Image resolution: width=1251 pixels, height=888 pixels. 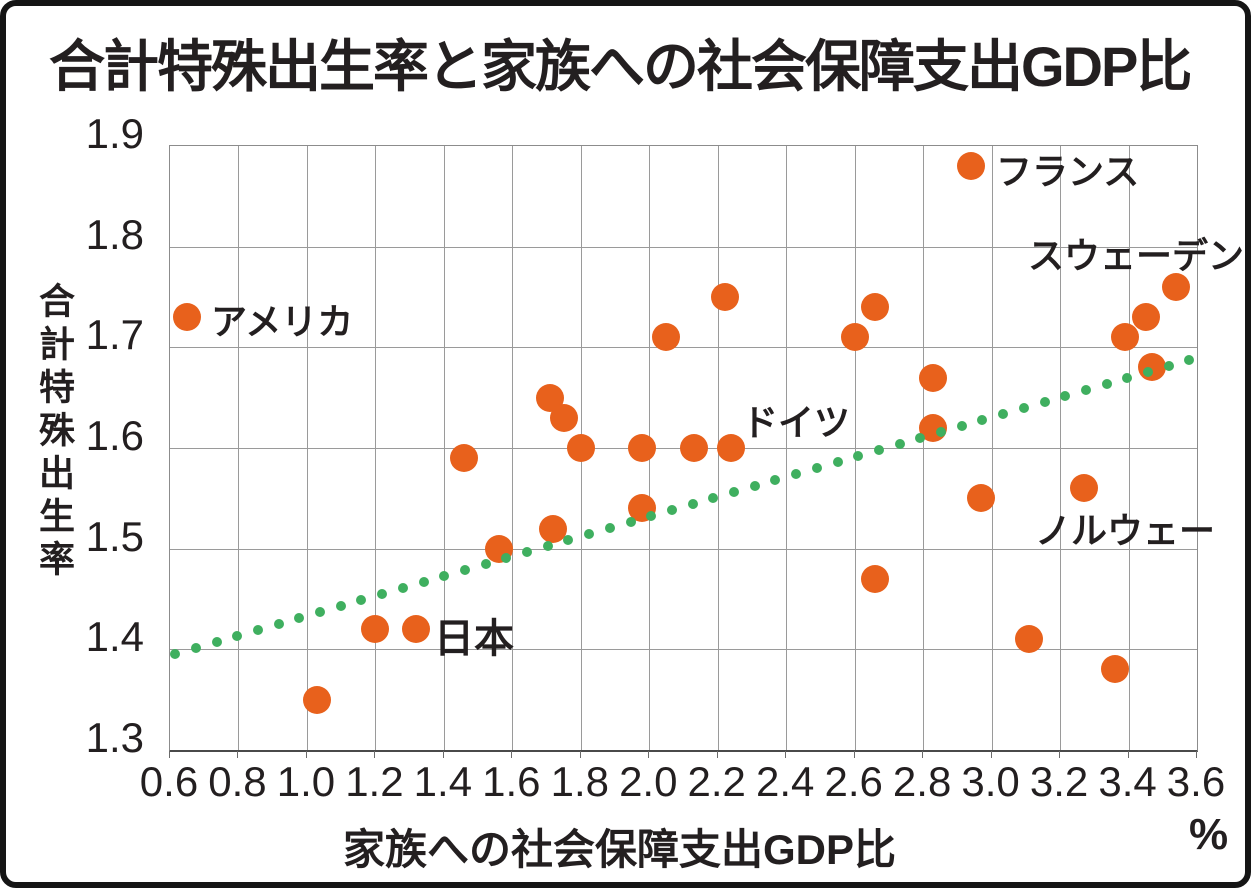 I want to click on y-axis-tick-label: 1.4, so click(x=114, y=637).